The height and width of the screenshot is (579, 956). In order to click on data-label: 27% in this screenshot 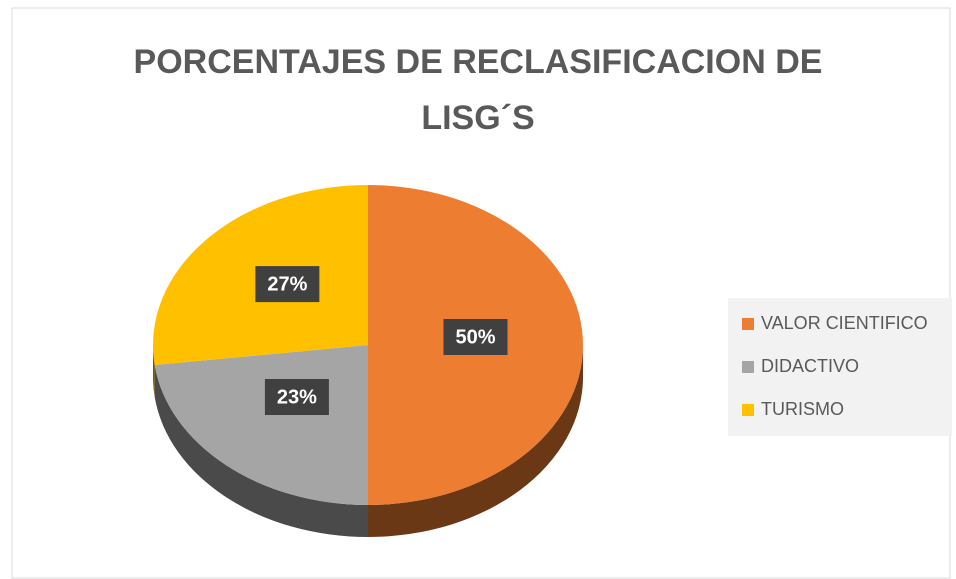, I will do `click(287, 284)`.